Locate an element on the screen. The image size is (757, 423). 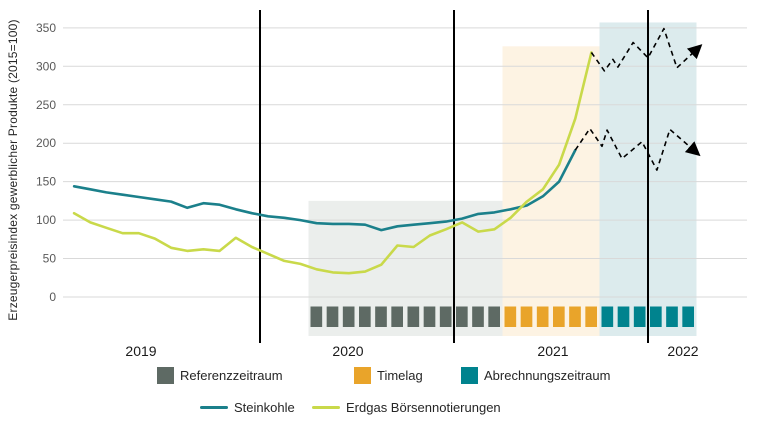
legend-label-referenzzeitraum: Referenzzeitraum is located at coordinates (231, 375).